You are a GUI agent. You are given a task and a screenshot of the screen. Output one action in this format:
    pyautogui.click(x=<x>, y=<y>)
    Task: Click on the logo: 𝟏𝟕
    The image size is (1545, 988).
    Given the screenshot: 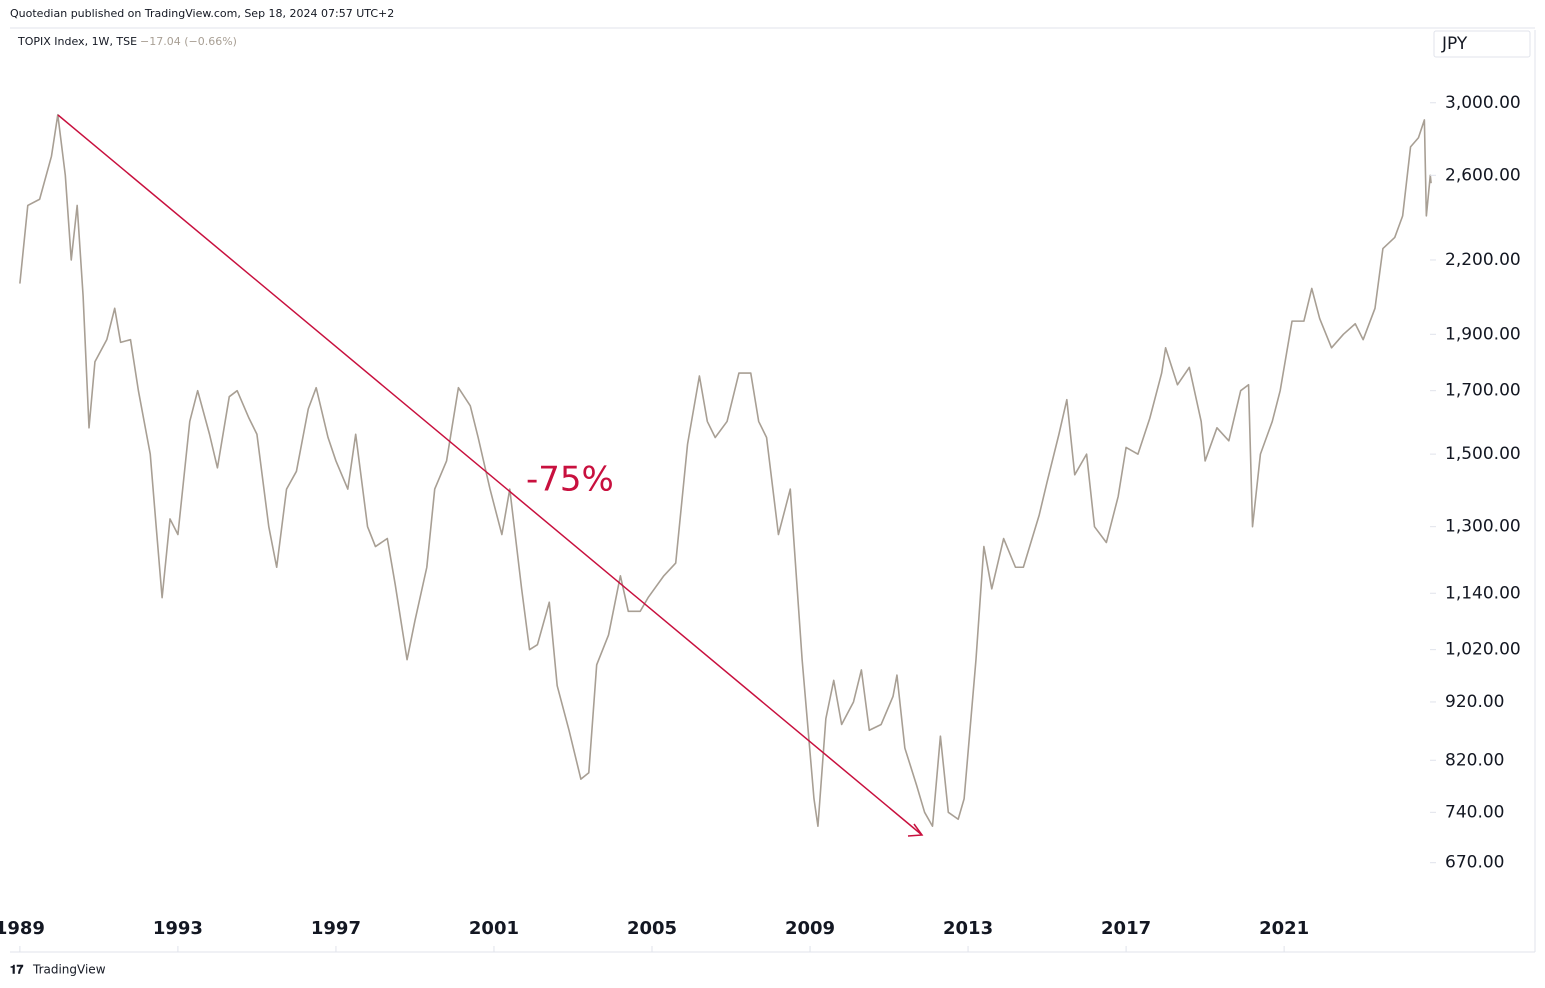 What is the action you would take?
    pyautogui.click(x=17, y=970)
    